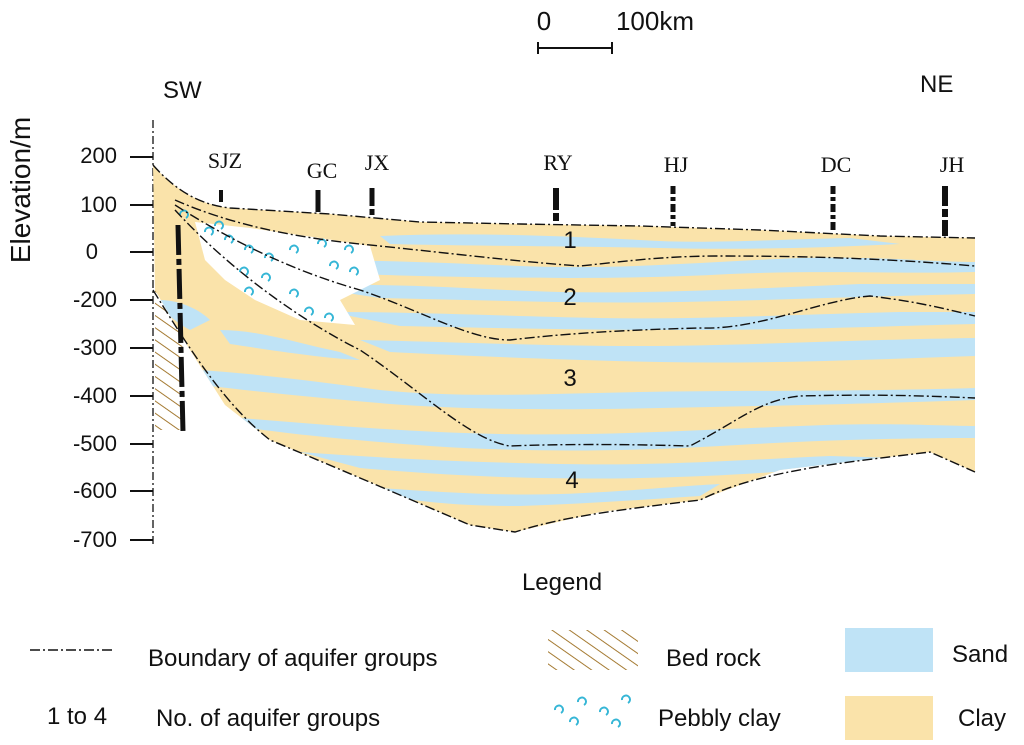 The image size is (1024, 745). I want to click on legend-pebbly-label: Pebbly clay, so click(719, 718).